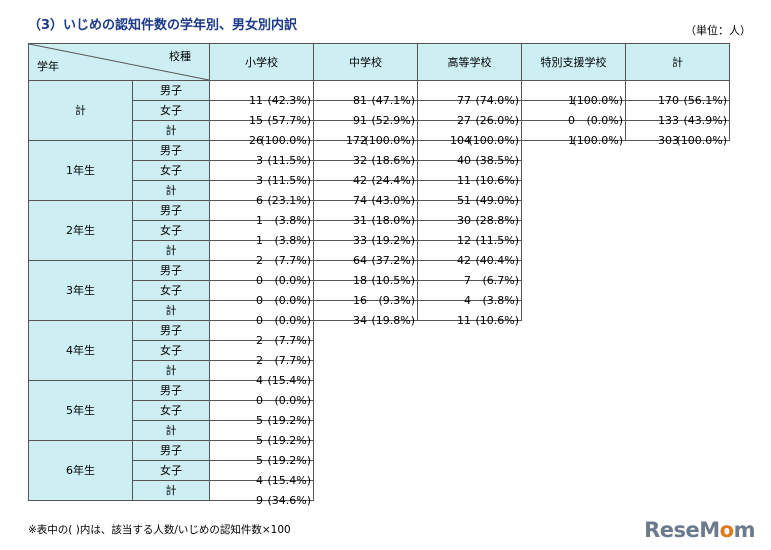  What do you see at coordinates (379, 233) in the screenshot?
I see `table-row: 女子 1 (3.8%) 33 (19.2%) 12 (11.5%)` at bounding box center [379, 233].